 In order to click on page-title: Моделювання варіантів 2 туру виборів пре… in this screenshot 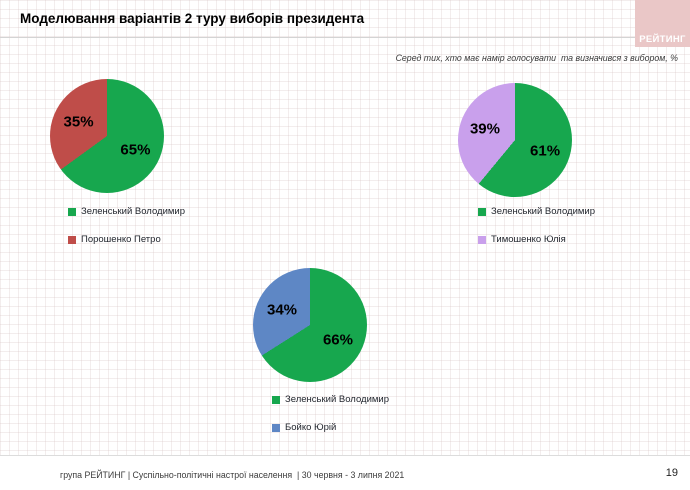, I will do `click(192, 18)`.